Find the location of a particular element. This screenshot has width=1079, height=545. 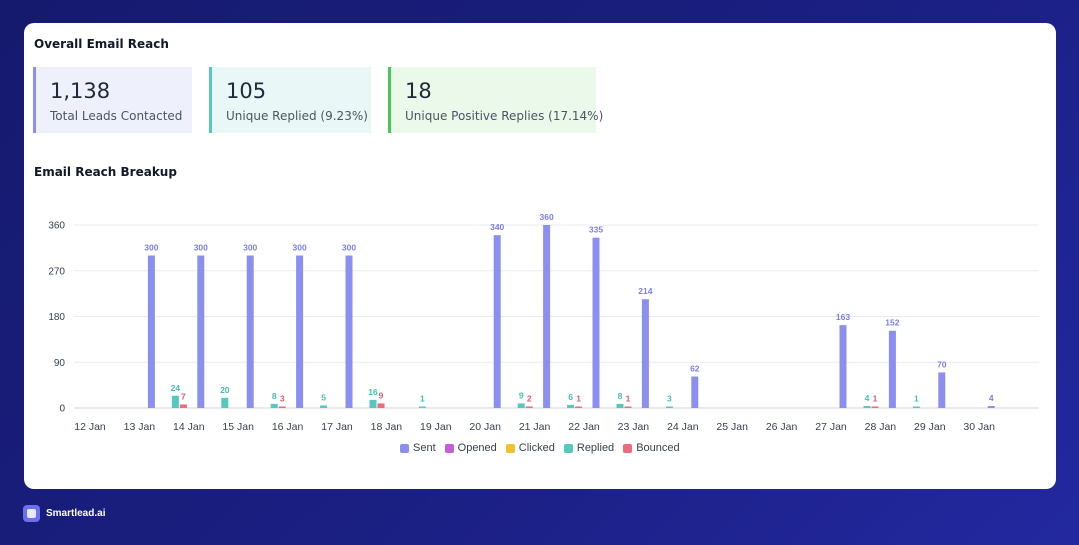

x-tick-label: 23 Jan is located at coordinates (634, 427).